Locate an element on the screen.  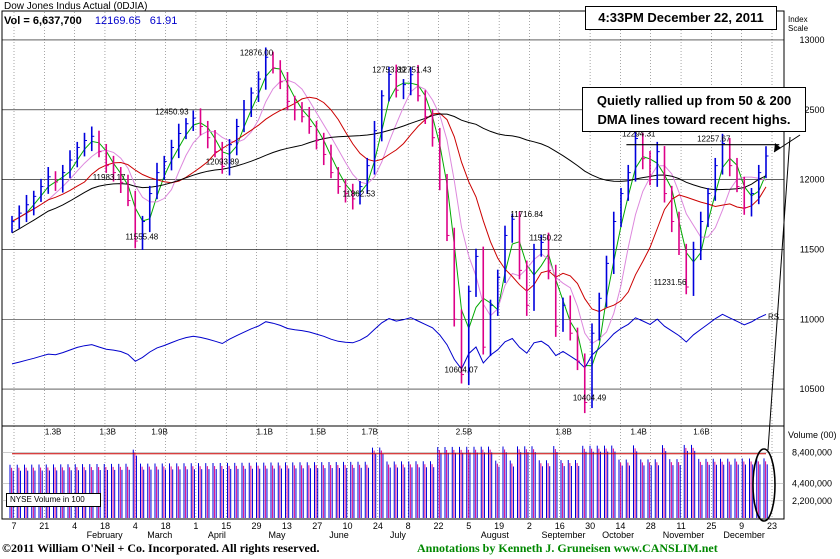
date-tick-label: 16 is located at coordinates (560, 526).